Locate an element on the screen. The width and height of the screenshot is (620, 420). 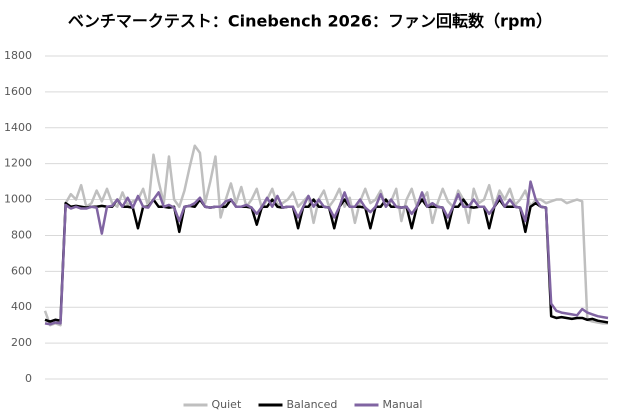
y-tick-label: 200 is located at coordinates (21, 342).